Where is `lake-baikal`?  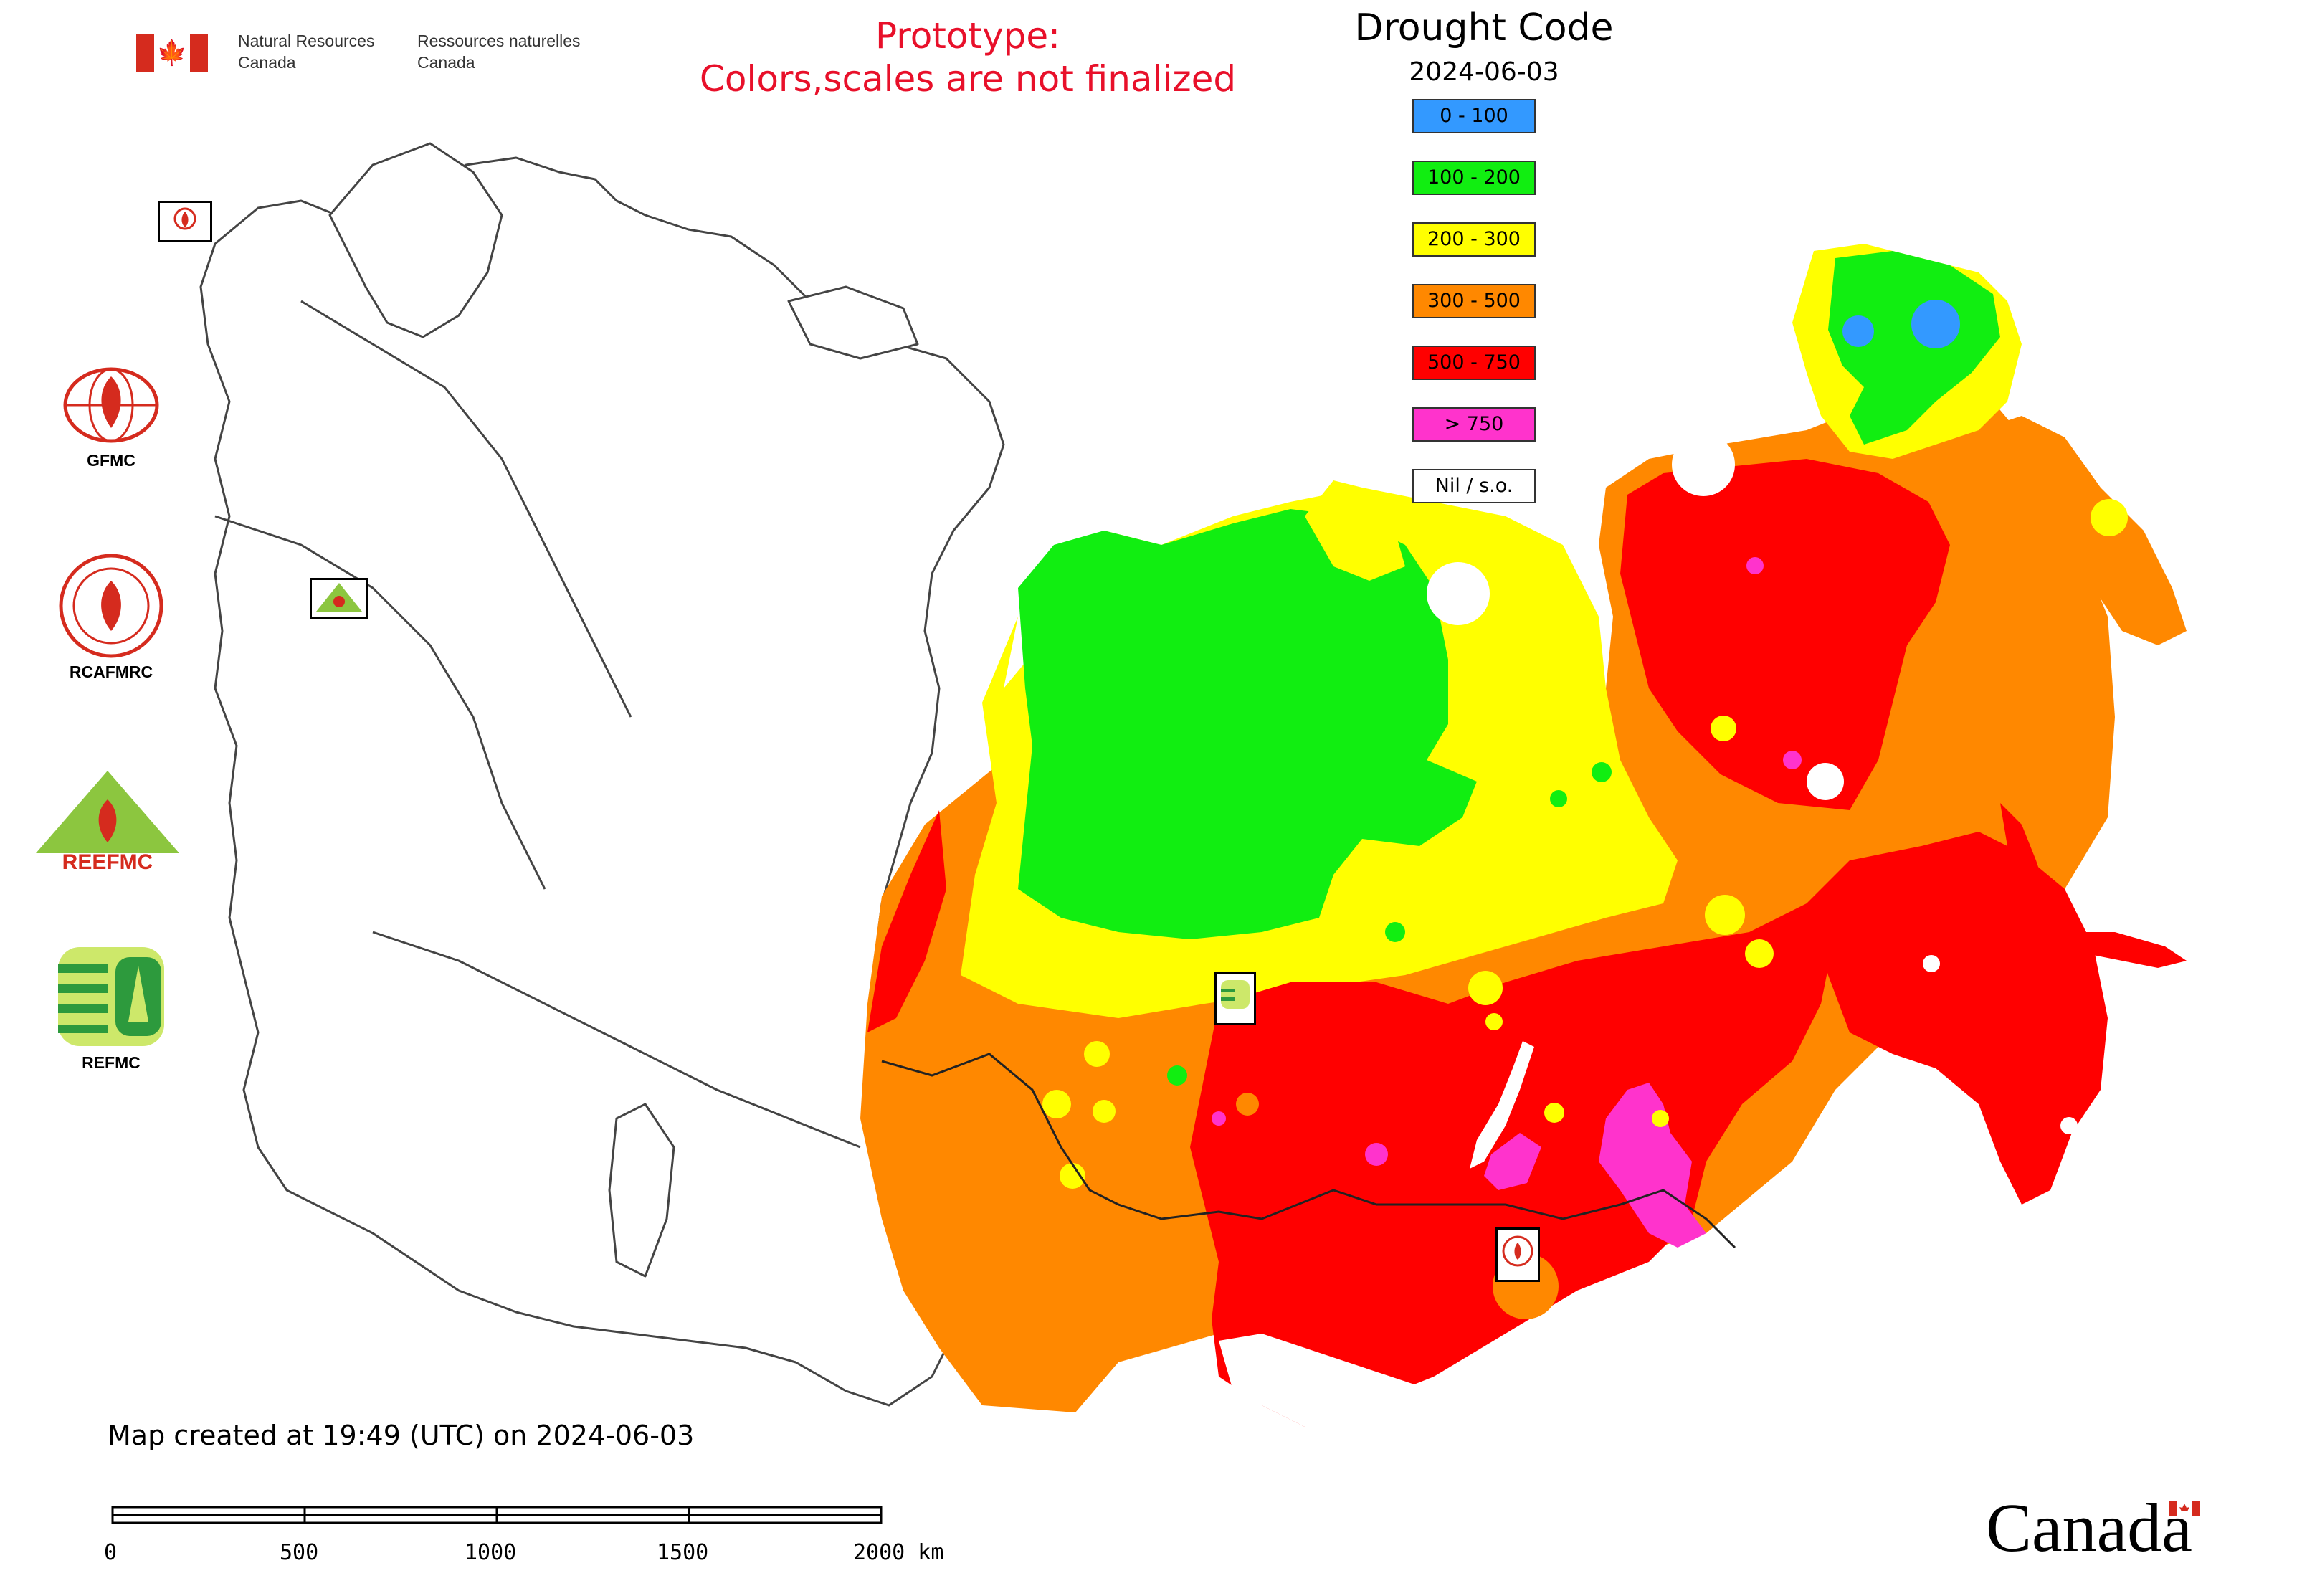
lake-baikal is located at coordinates (1502, 1105).